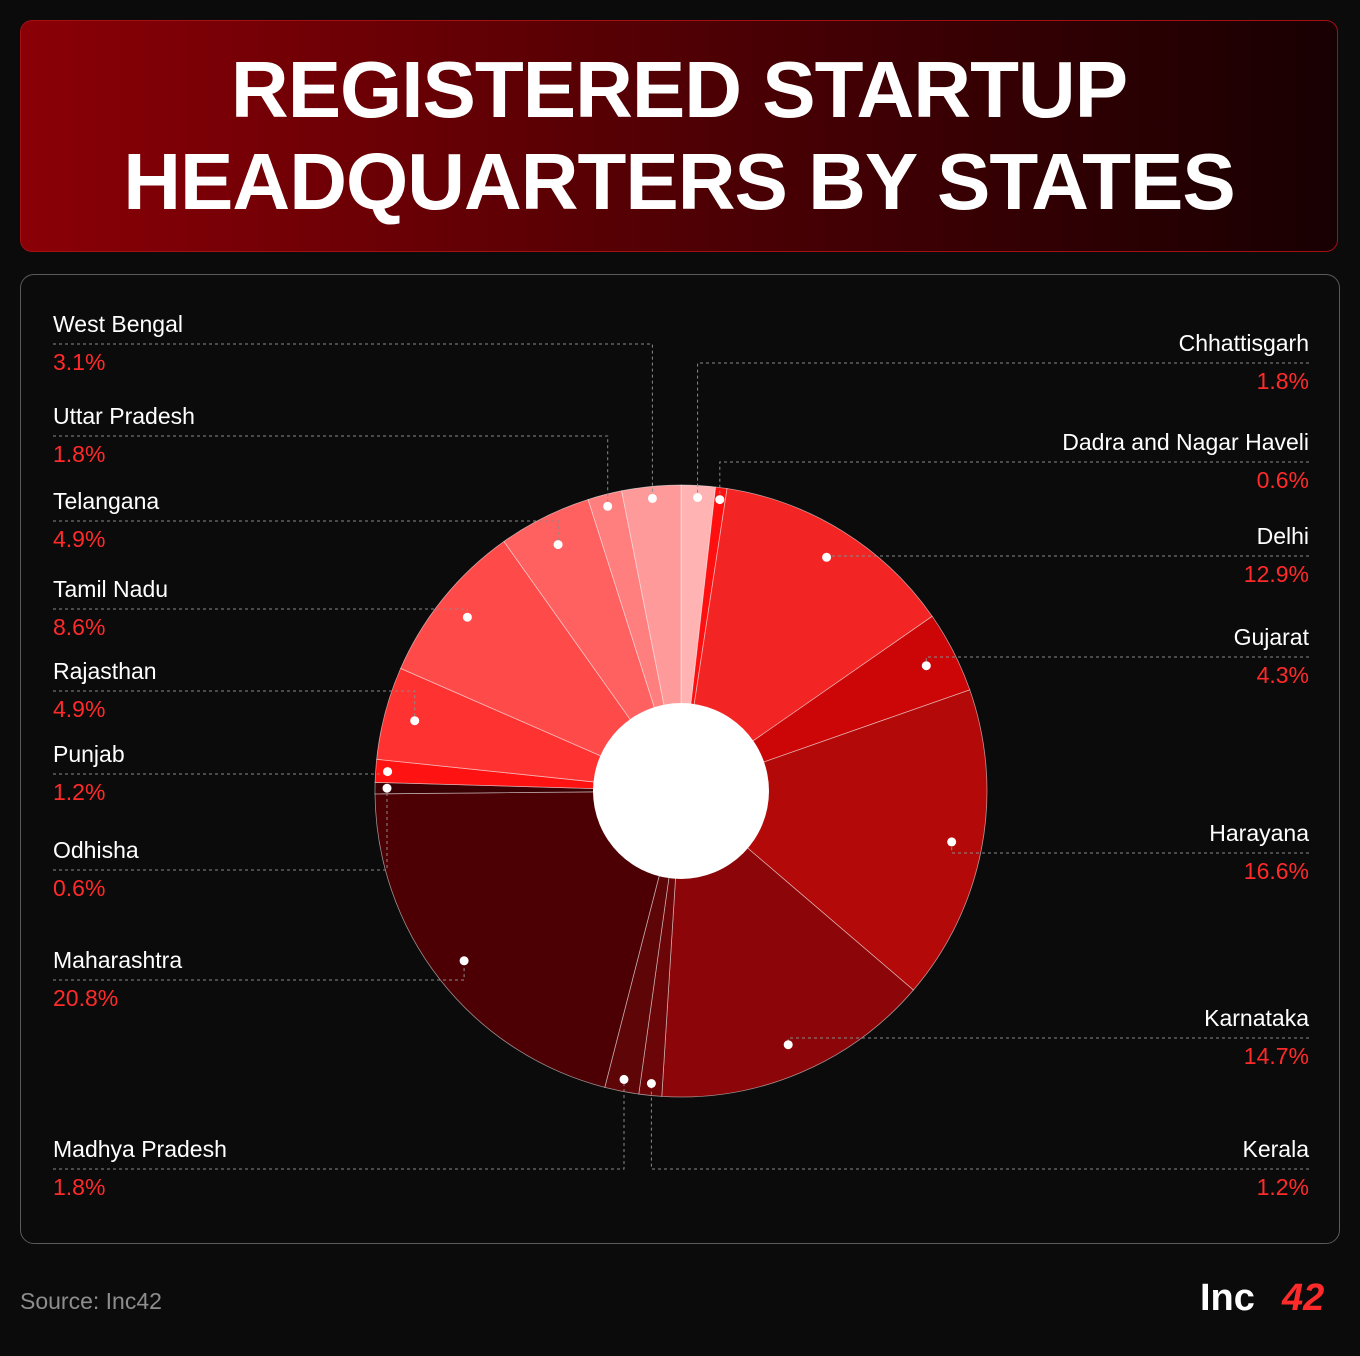 The height and width of the screenshot is (1356, 1360). Describe the element at coordinates (1283, 480) in the screenshot. I see `label-value-dadra-and-nagar-haveli: 0.6%` at that location.